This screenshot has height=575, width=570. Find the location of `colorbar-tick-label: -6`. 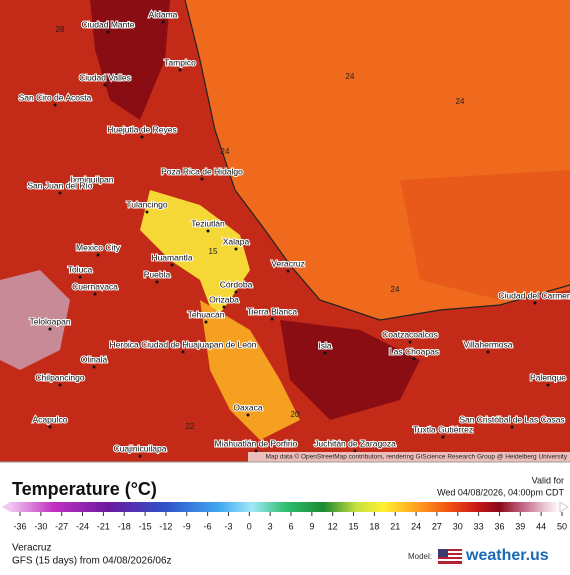

colorbar-tick-label: -6 is located at coordinates (208, 526).